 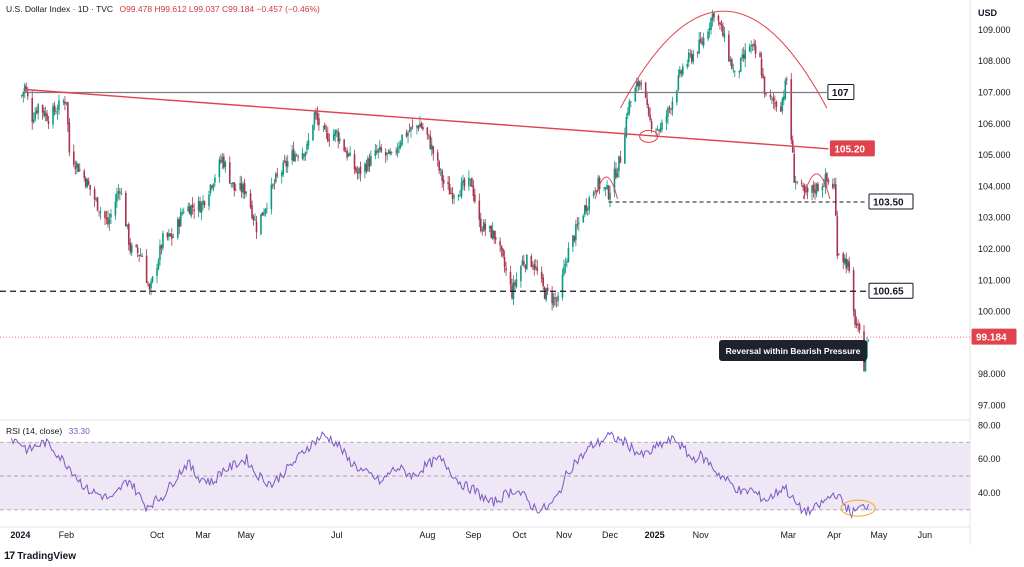 I want to click on time-tick-label: Jul, so click(x=337, y=535).